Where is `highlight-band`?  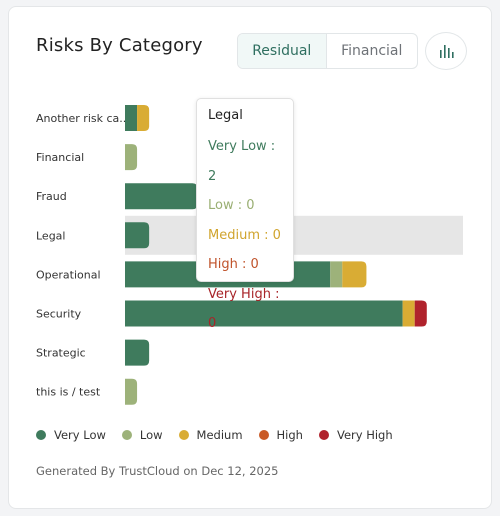
highlight-band is located at coordinates (294, 235).